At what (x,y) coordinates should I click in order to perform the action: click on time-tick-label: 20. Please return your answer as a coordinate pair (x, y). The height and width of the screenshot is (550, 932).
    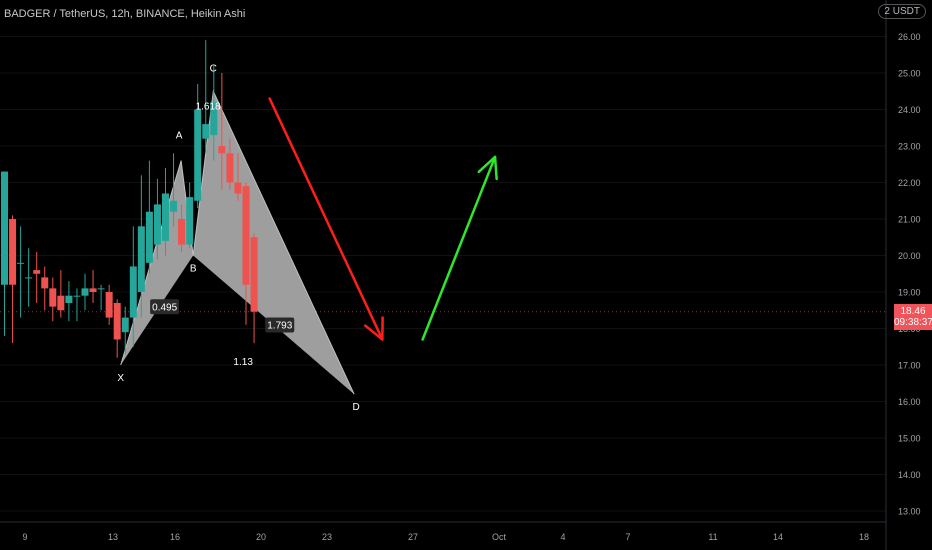
    Looking at the image, I should click on (261, 537).